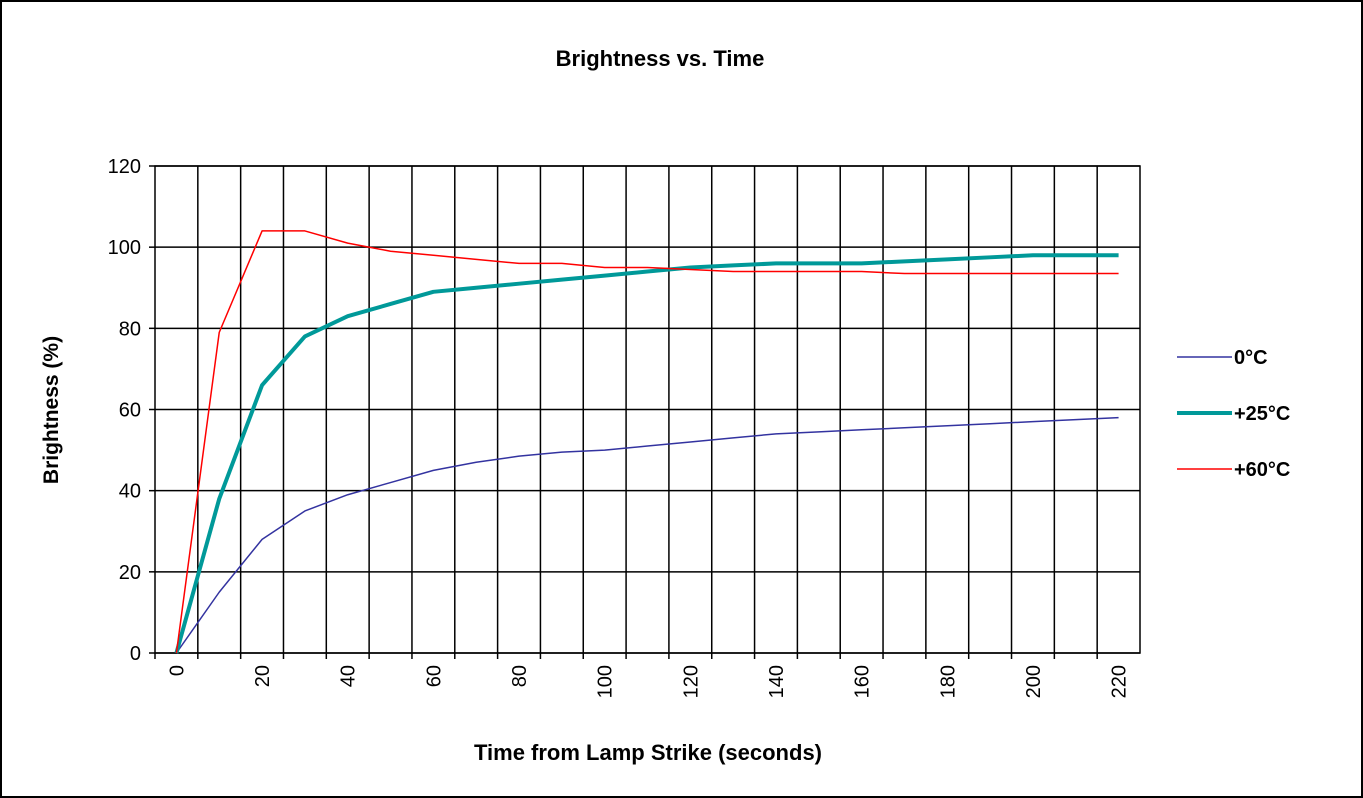 Image resolution: width=1363 pixels, height=798 pixels. Describe the element at coordinates (863, 681) in the screenshot. I see `x-tick-label: 160` at that location.